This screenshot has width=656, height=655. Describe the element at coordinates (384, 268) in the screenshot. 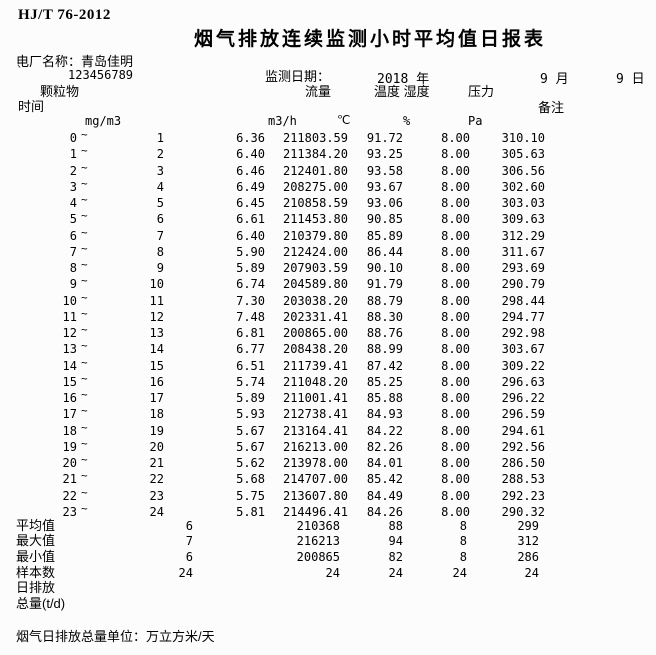

I see `cell-temp: 90.10` at that location.